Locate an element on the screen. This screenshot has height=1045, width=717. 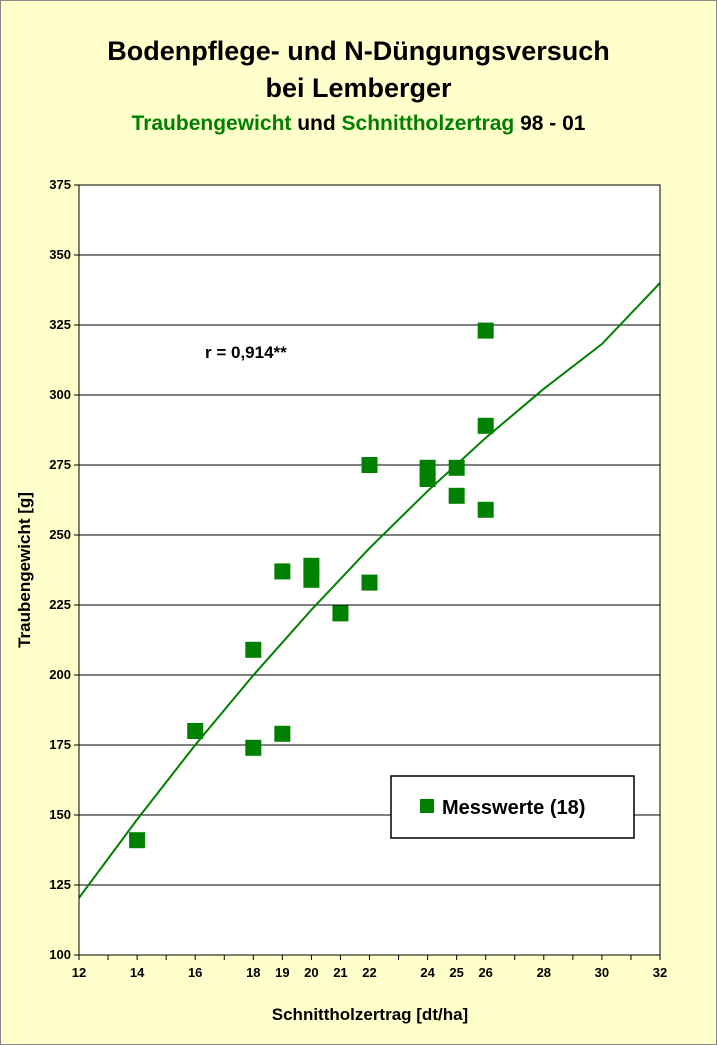
x-tick-label: 18 is located at coordinates (253, 972).